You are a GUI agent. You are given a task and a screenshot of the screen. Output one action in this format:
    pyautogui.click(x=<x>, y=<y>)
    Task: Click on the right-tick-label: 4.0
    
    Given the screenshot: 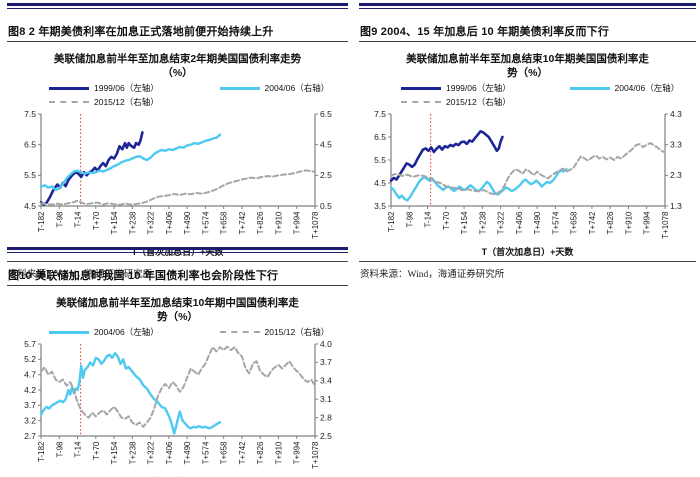 What is the action you would take?
    pyautogui.click(x=326, y=344)
    